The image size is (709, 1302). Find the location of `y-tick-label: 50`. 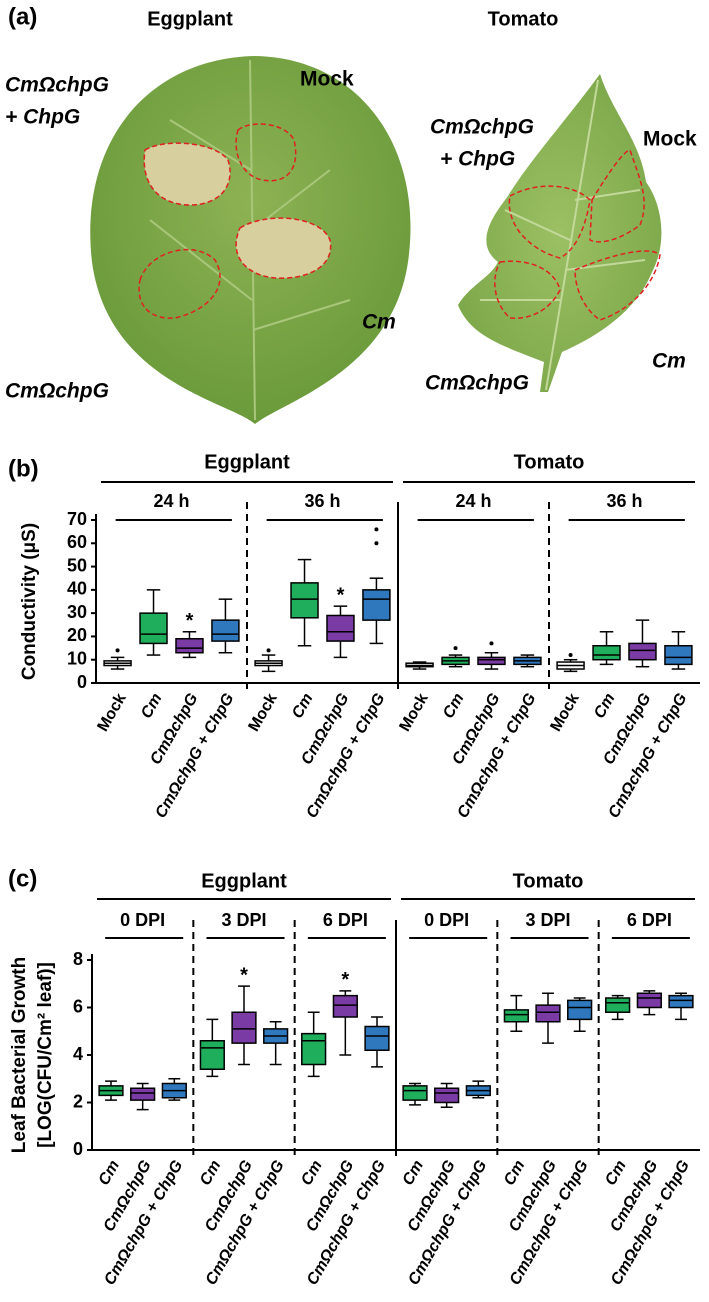

y-tick-label: 50 is located at coordinates (77, 565).